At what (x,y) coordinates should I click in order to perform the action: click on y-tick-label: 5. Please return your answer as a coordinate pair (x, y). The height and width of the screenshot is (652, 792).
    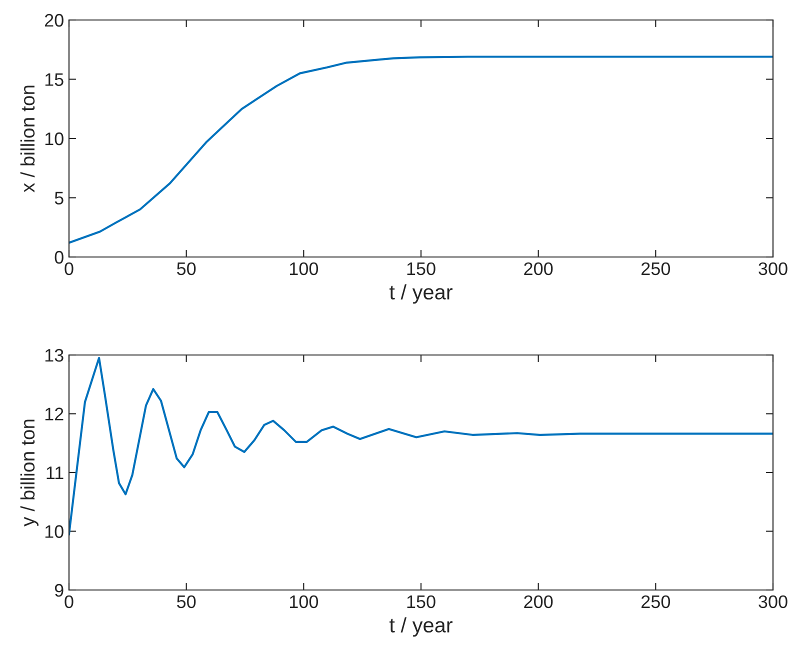
    Looking at the image, I should click on (59, 198).